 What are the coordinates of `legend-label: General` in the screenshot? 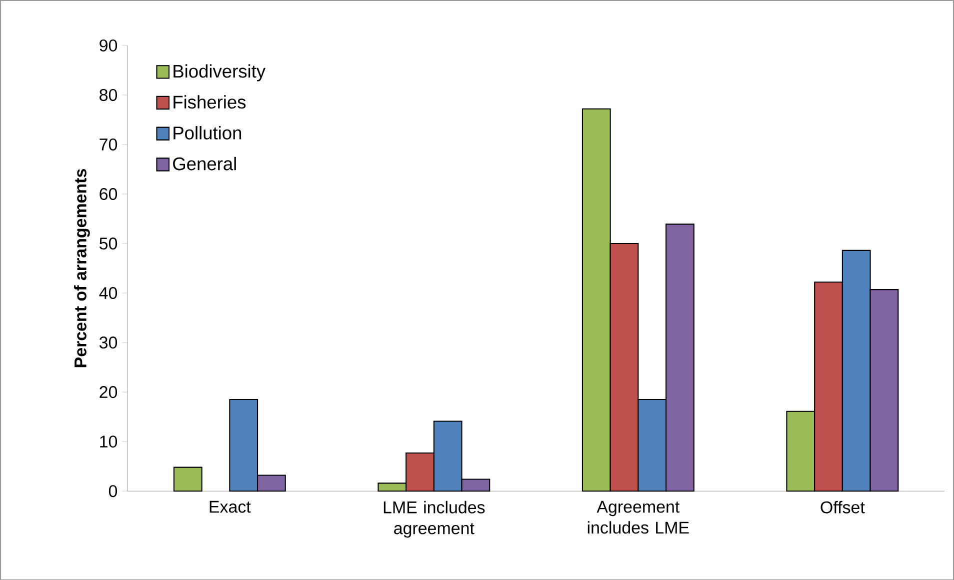 It's located at (204, 163).